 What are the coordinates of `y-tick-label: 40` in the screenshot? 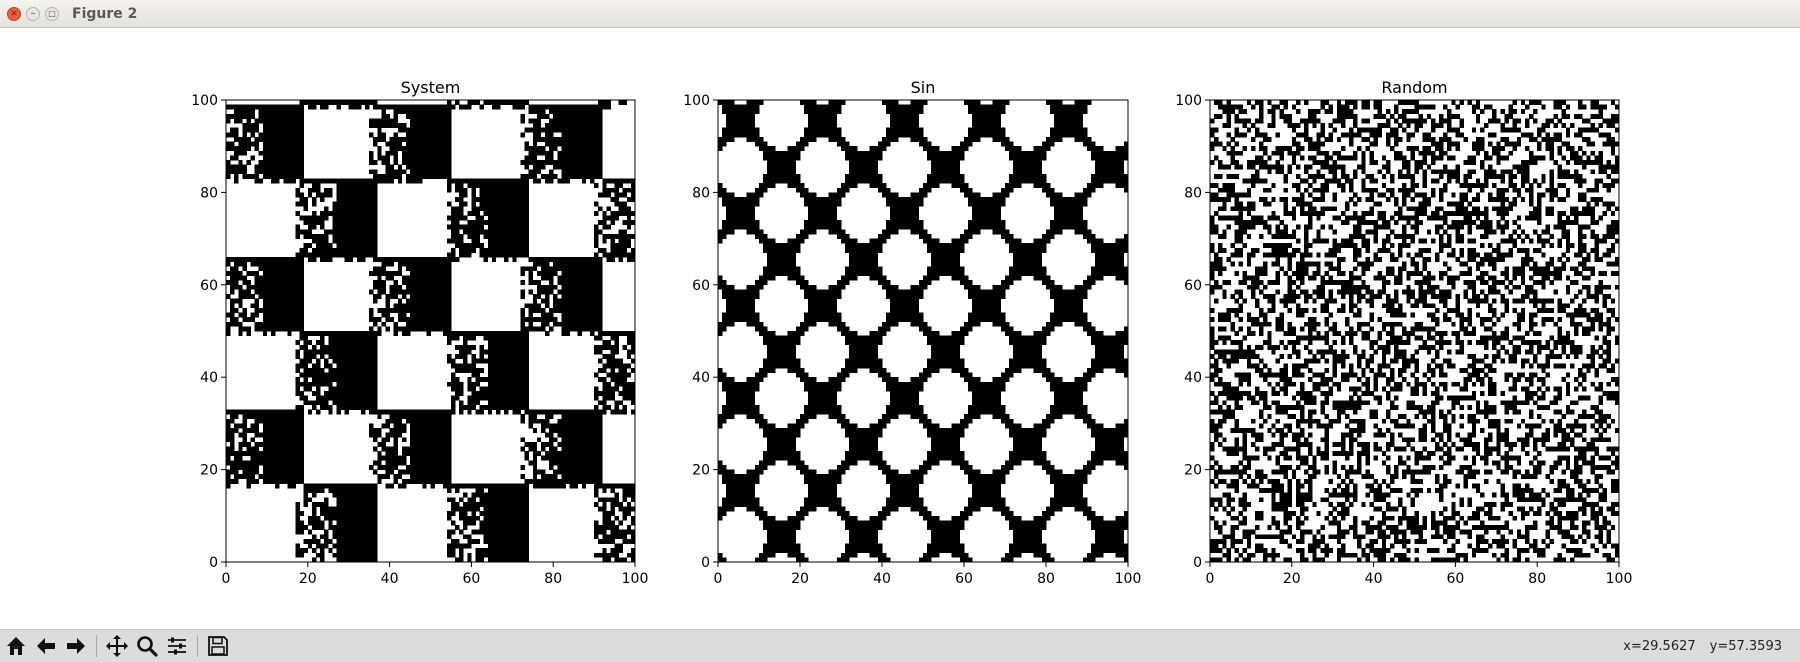 It's located at (701, 378).